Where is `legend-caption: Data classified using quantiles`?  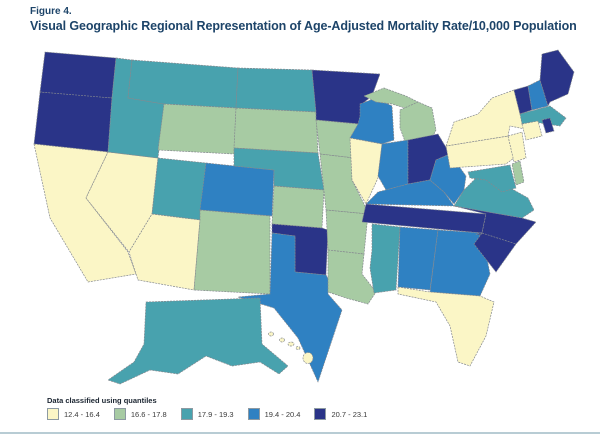
legend-caption: Data classified using quantiles is located at coordinates (102, 400).